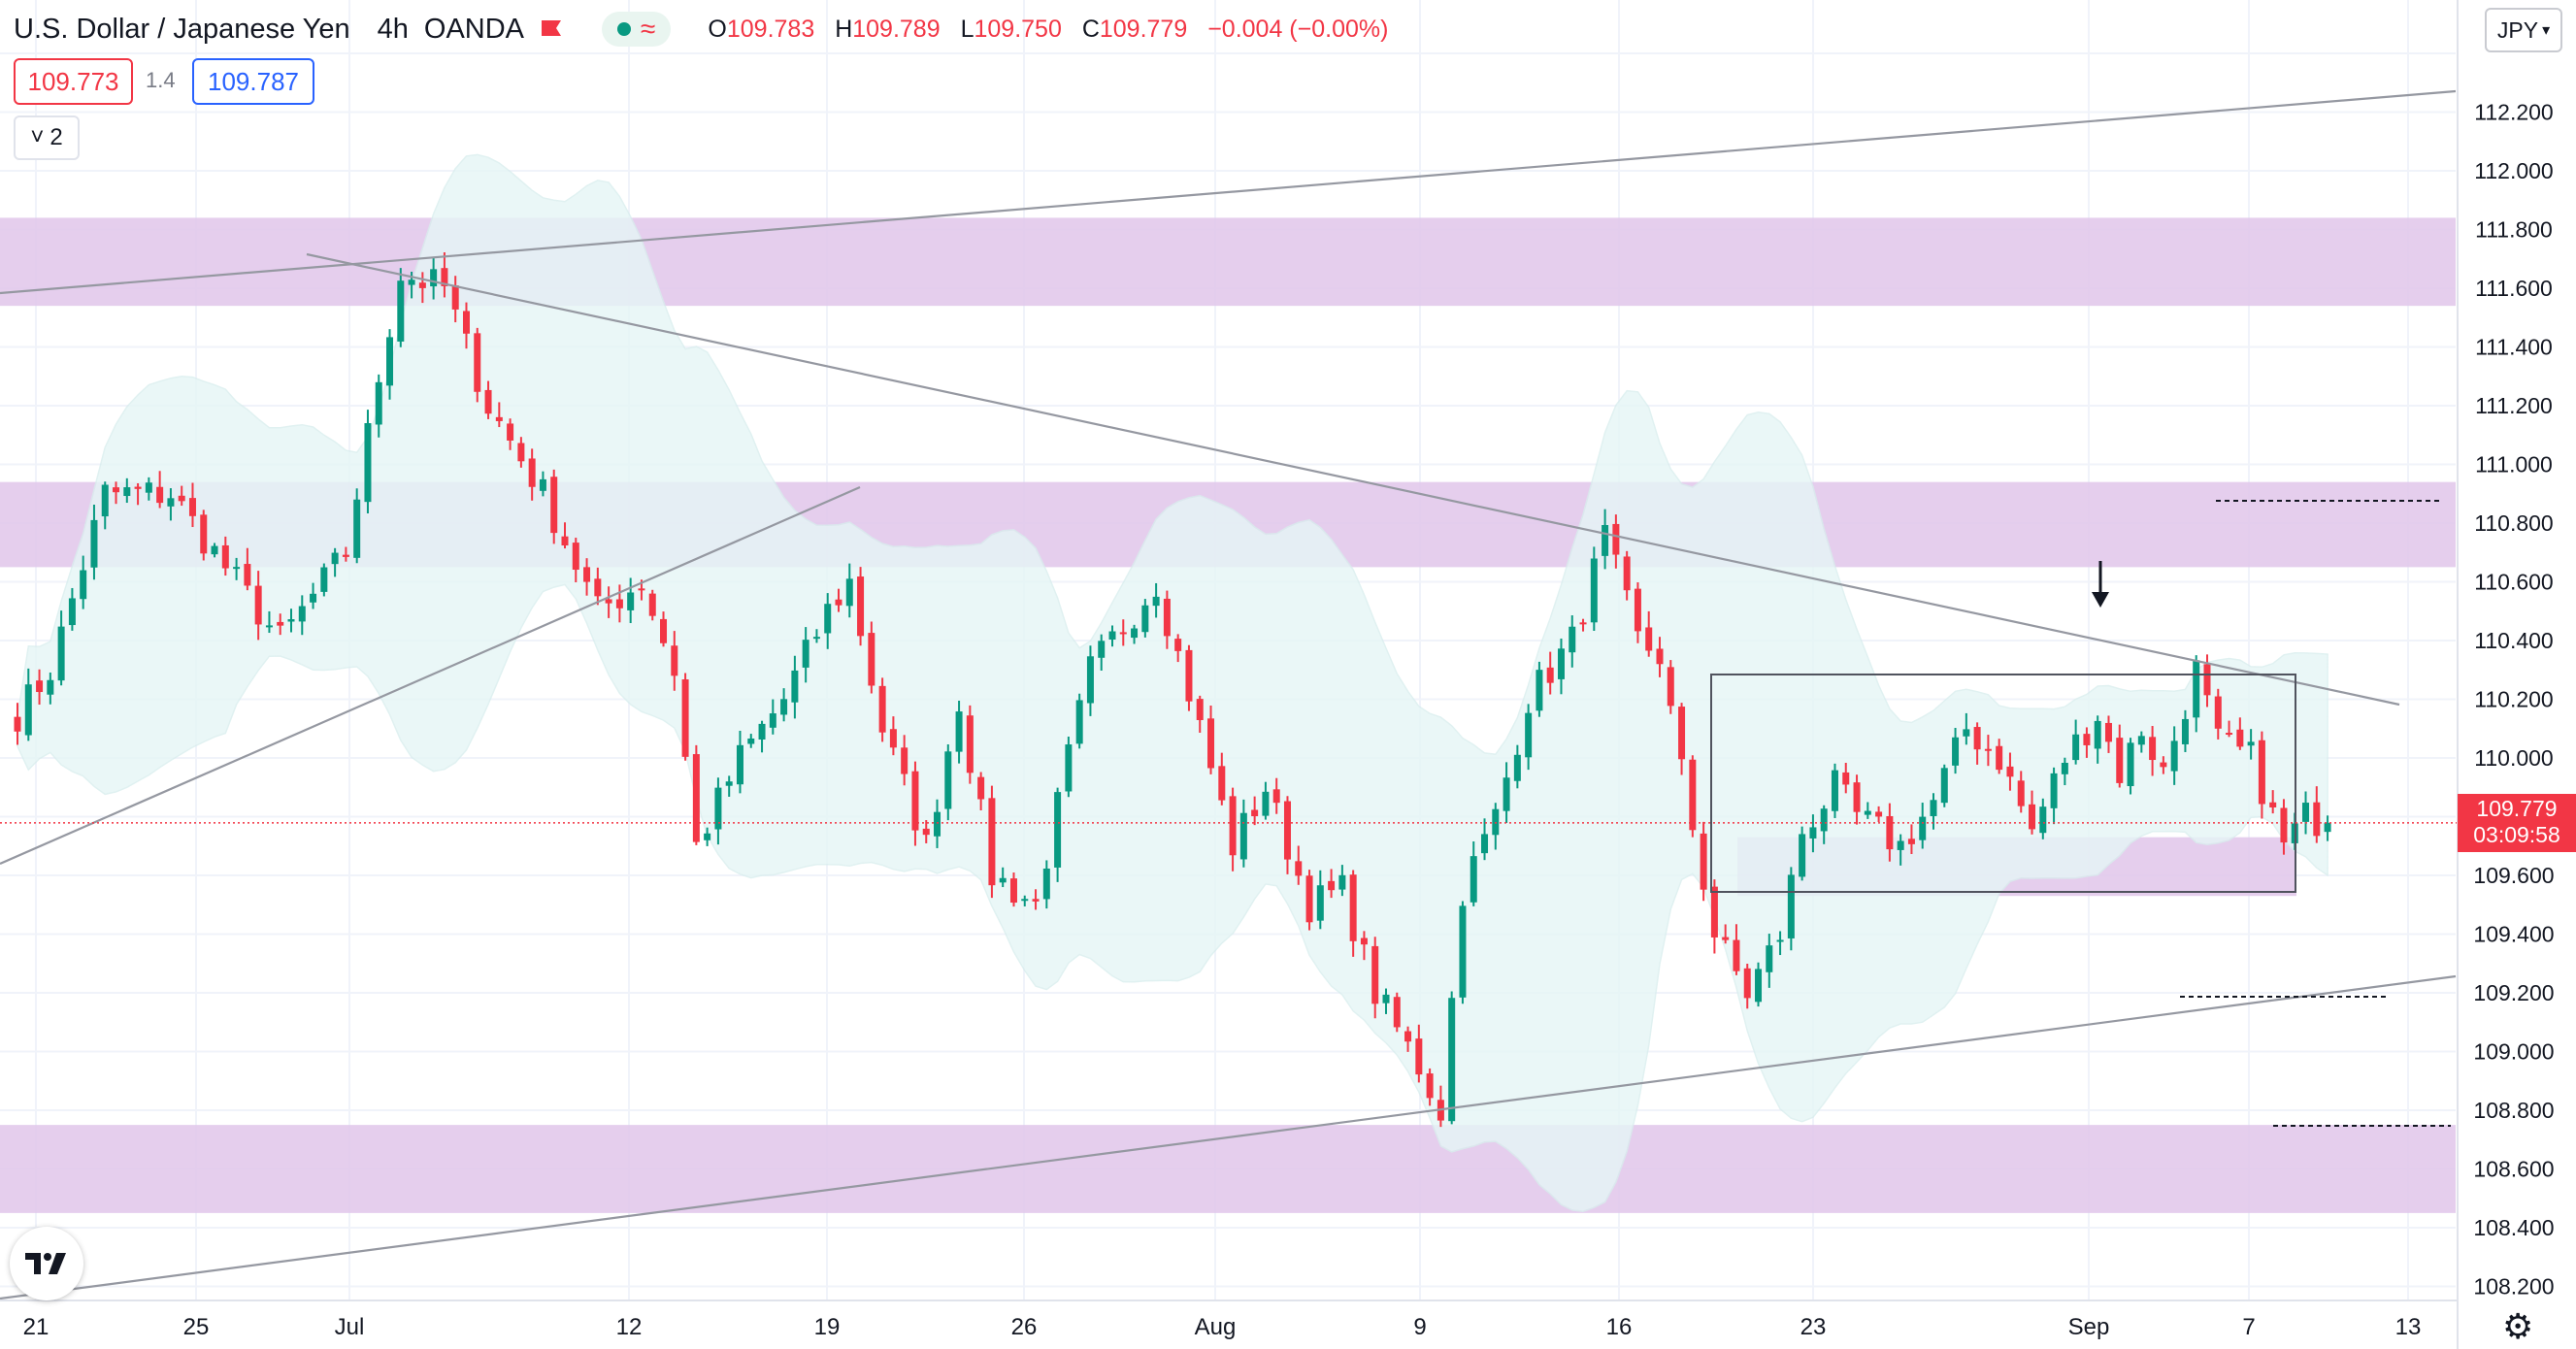 The height and width of the screenshot is (1349, 2576). Describe the element at coordinates (1229, 1320) in the screenshot. I see `time-axis: 21 25 Jul 12 19 26 Aug 9 16 23 Sep 7 13` at that location.